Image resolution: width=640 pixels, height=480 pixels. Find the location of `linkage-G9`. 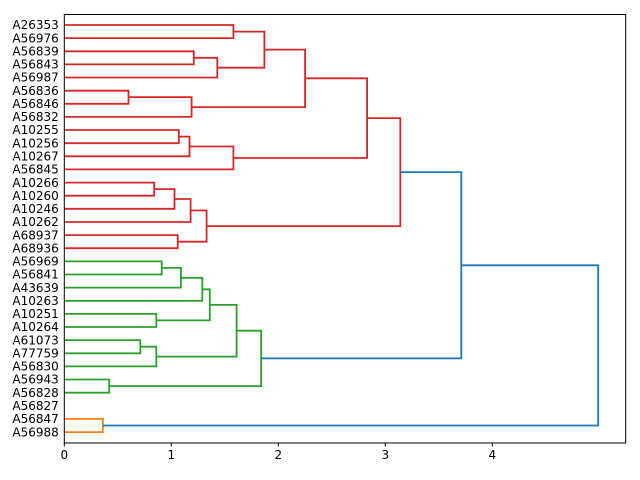

linkage-G9 is located at coordinates (87, 386).